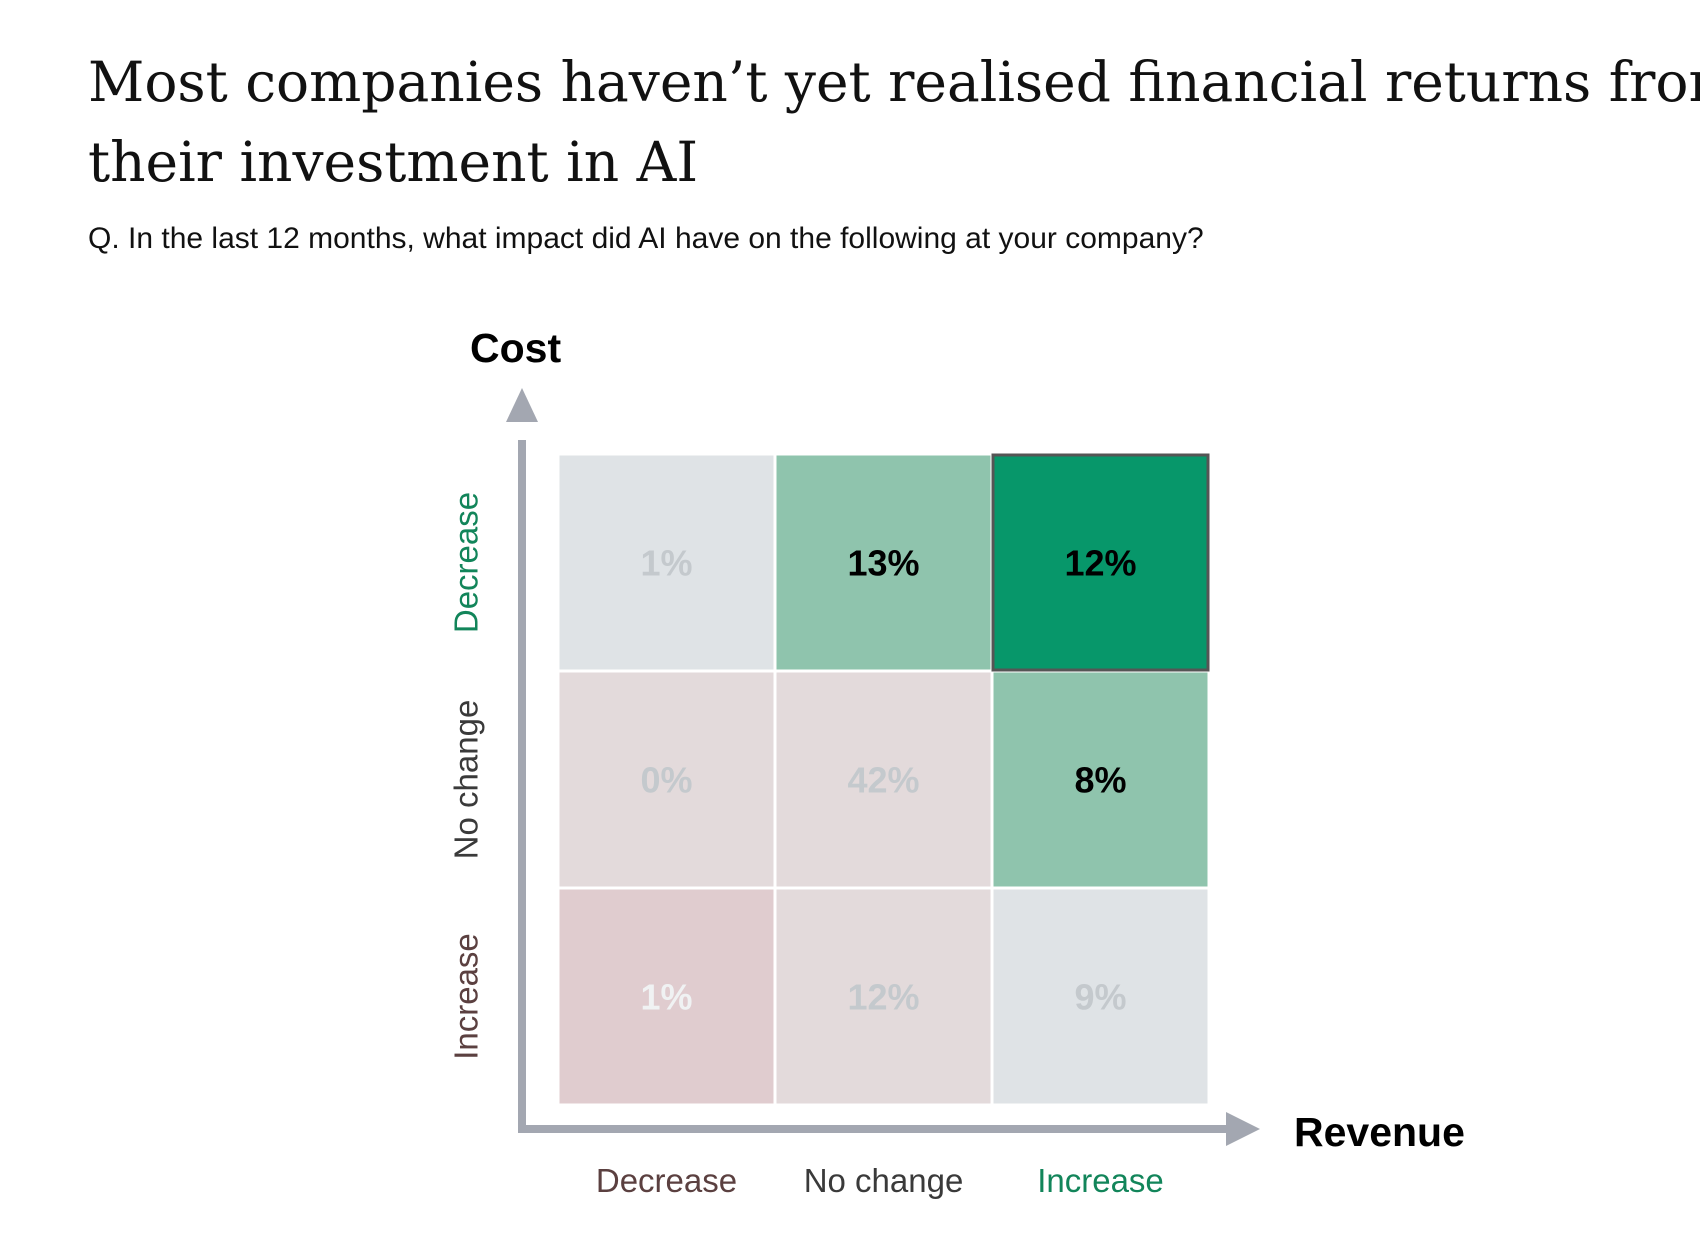  I want to click on heatmap-cell-cost-increase-revenue-increase, so click(1100, 996).